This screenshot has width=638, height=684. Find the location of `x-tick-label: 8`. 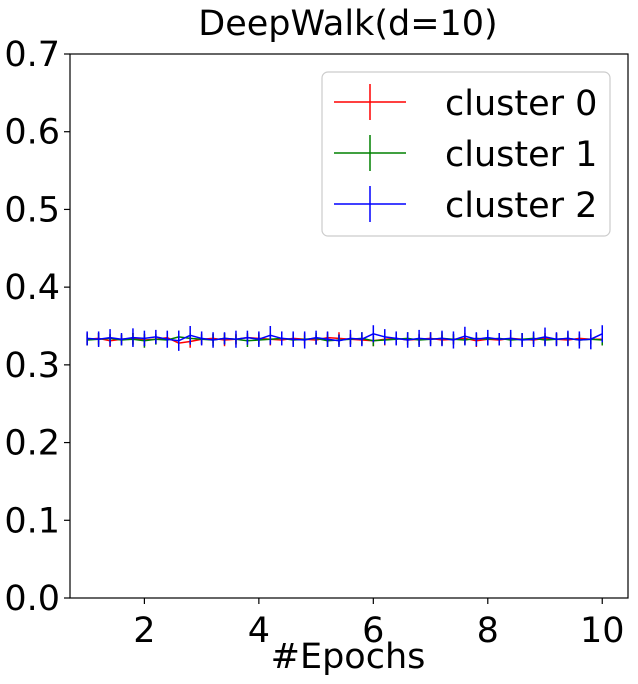

x-tick-label: 8 is located at coordinates (488, 631).